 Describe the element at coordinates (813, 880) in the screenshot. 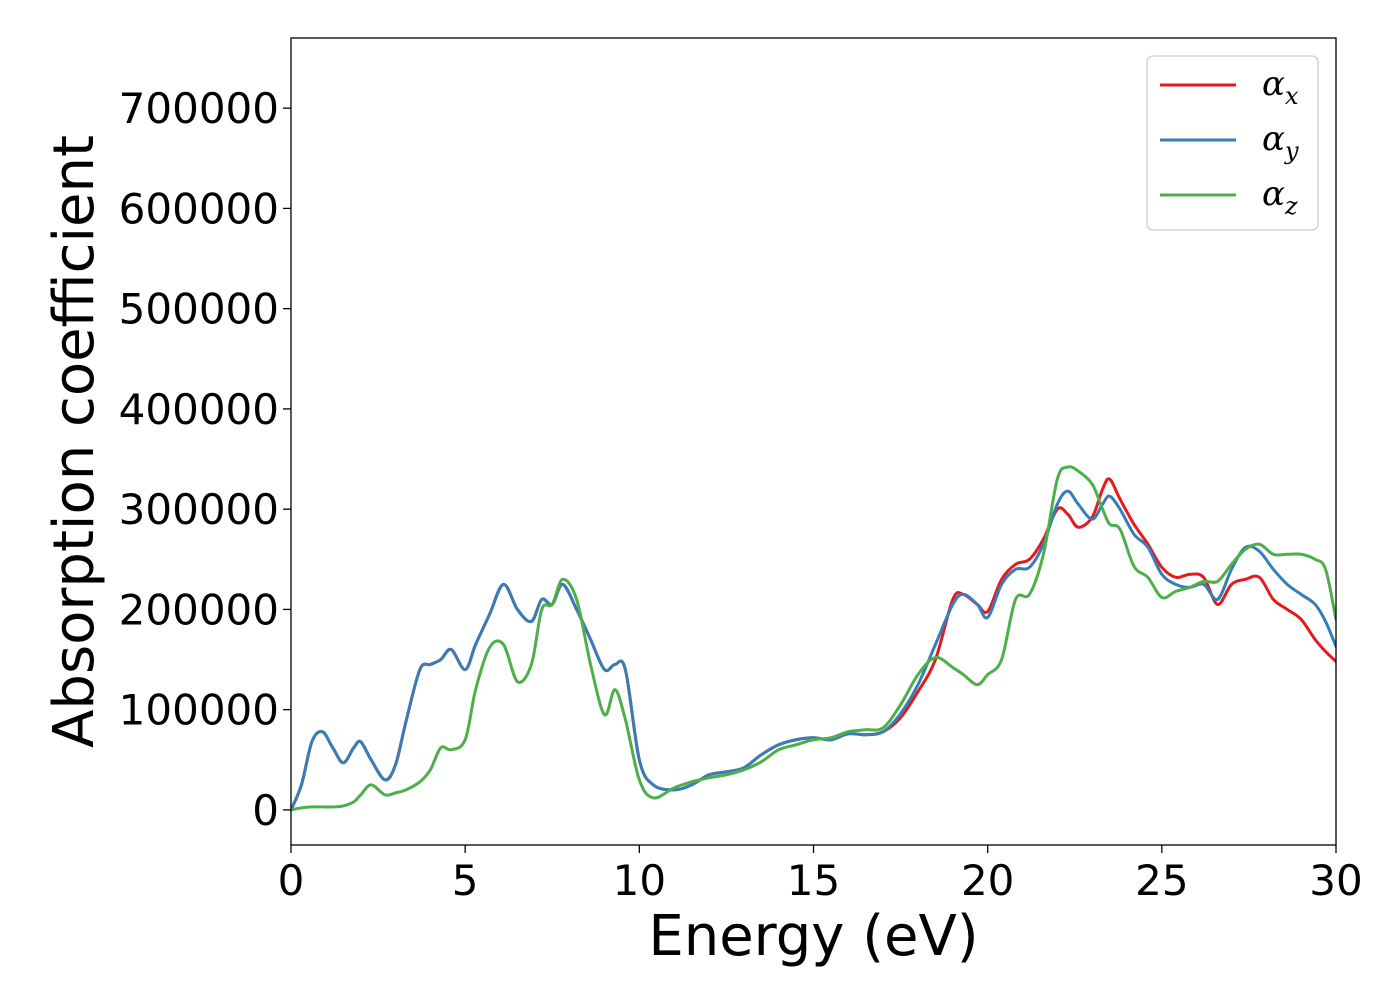

I see `x-tick-label: 15` at that location.